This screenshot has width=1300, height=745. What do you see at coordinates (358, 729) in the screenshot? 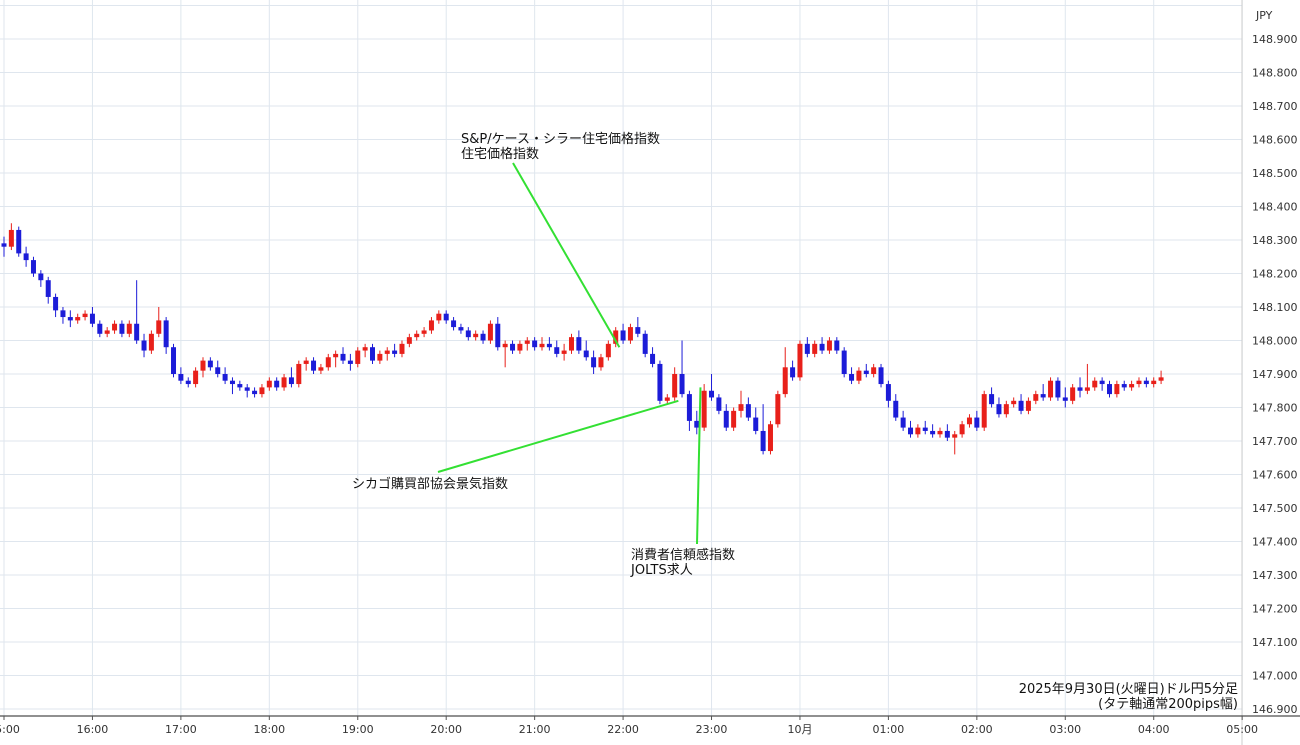
I see `time-tick-label: 19:00` at bounding box center [358, 729].